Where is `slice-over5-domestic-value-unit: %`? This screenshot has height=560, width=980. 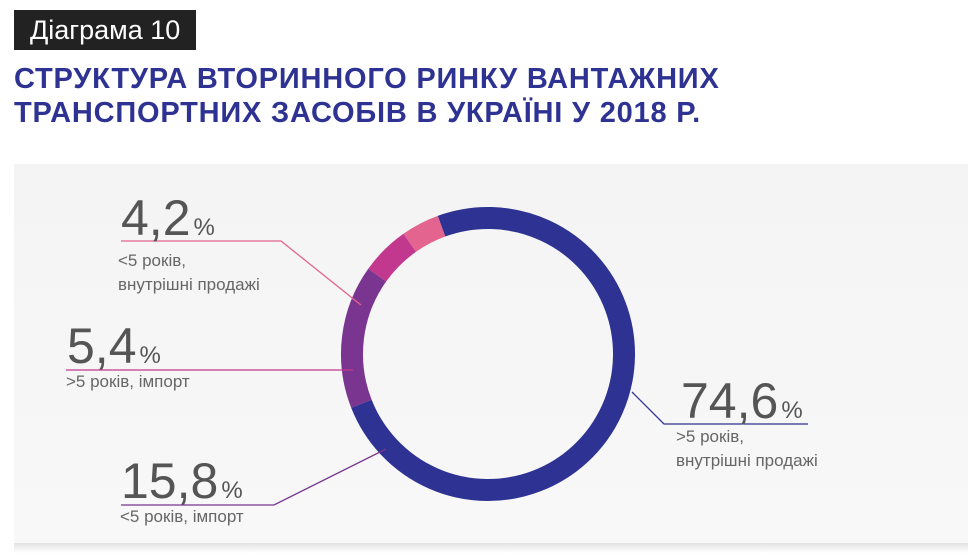 slice-over5-domestic-value-unit: % is located at coordinates (791, 410).